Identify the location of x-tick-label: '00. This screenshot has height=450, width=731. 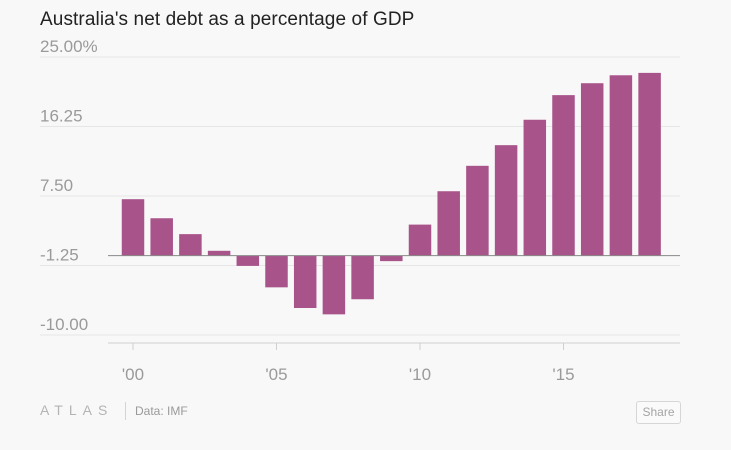
(133, 374).